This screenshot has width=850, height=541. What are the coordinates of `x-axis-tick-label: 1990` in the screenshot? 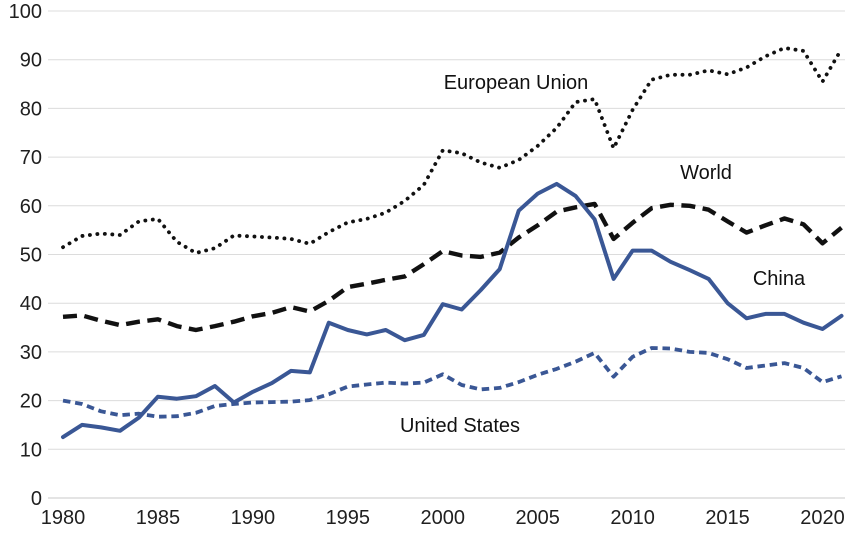 It's located at (253, 518).